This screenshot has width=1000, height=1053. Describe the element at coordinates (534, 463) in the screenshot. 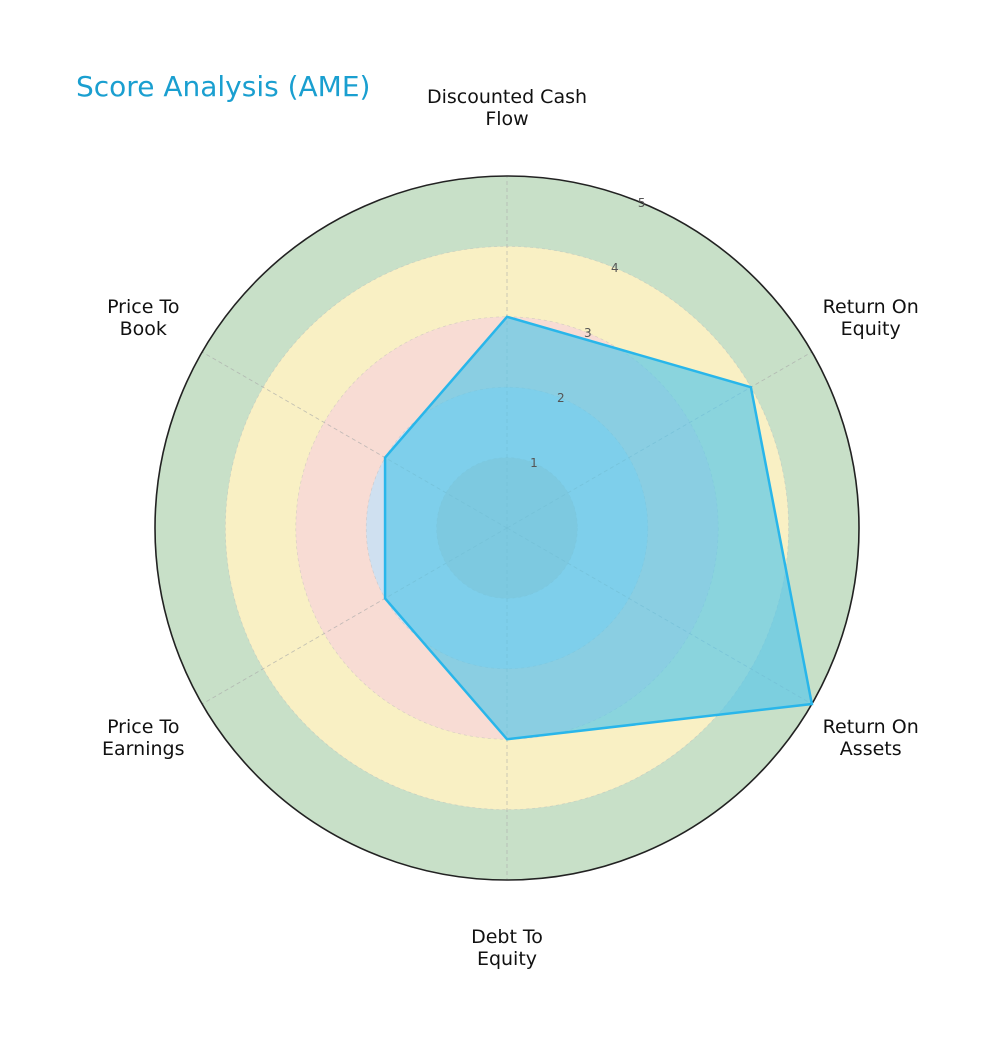

I see `radial-tick-label: 1` at that location.